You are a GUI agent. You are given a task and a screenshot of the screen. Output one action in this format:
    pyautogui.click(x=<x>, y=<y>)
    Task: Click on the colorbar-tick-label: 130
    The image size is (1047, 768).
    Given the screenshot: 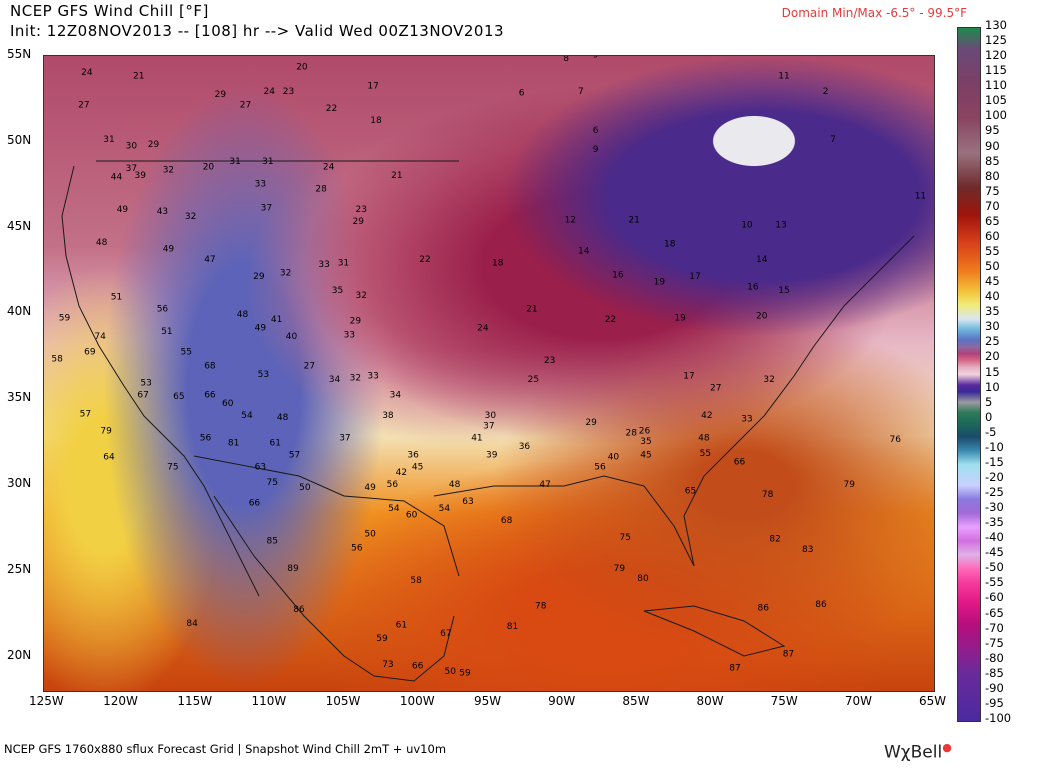 What is the action you would take?
    pyautogui.click(x=996, y=25)
    